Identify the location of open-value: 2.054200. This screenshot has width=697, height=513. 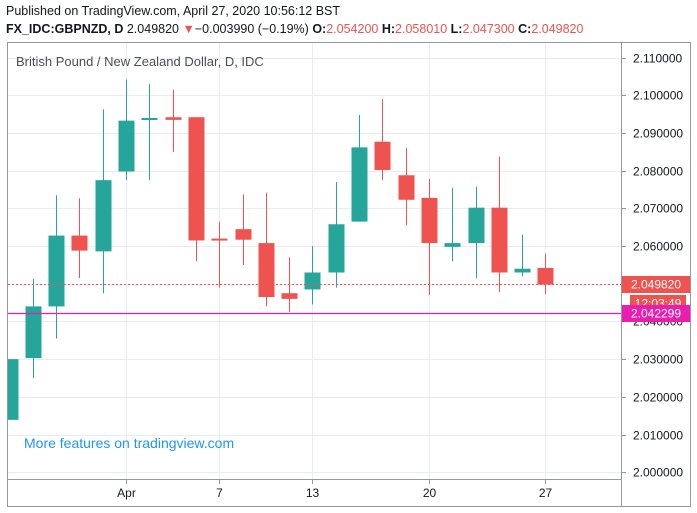
(352, 29).